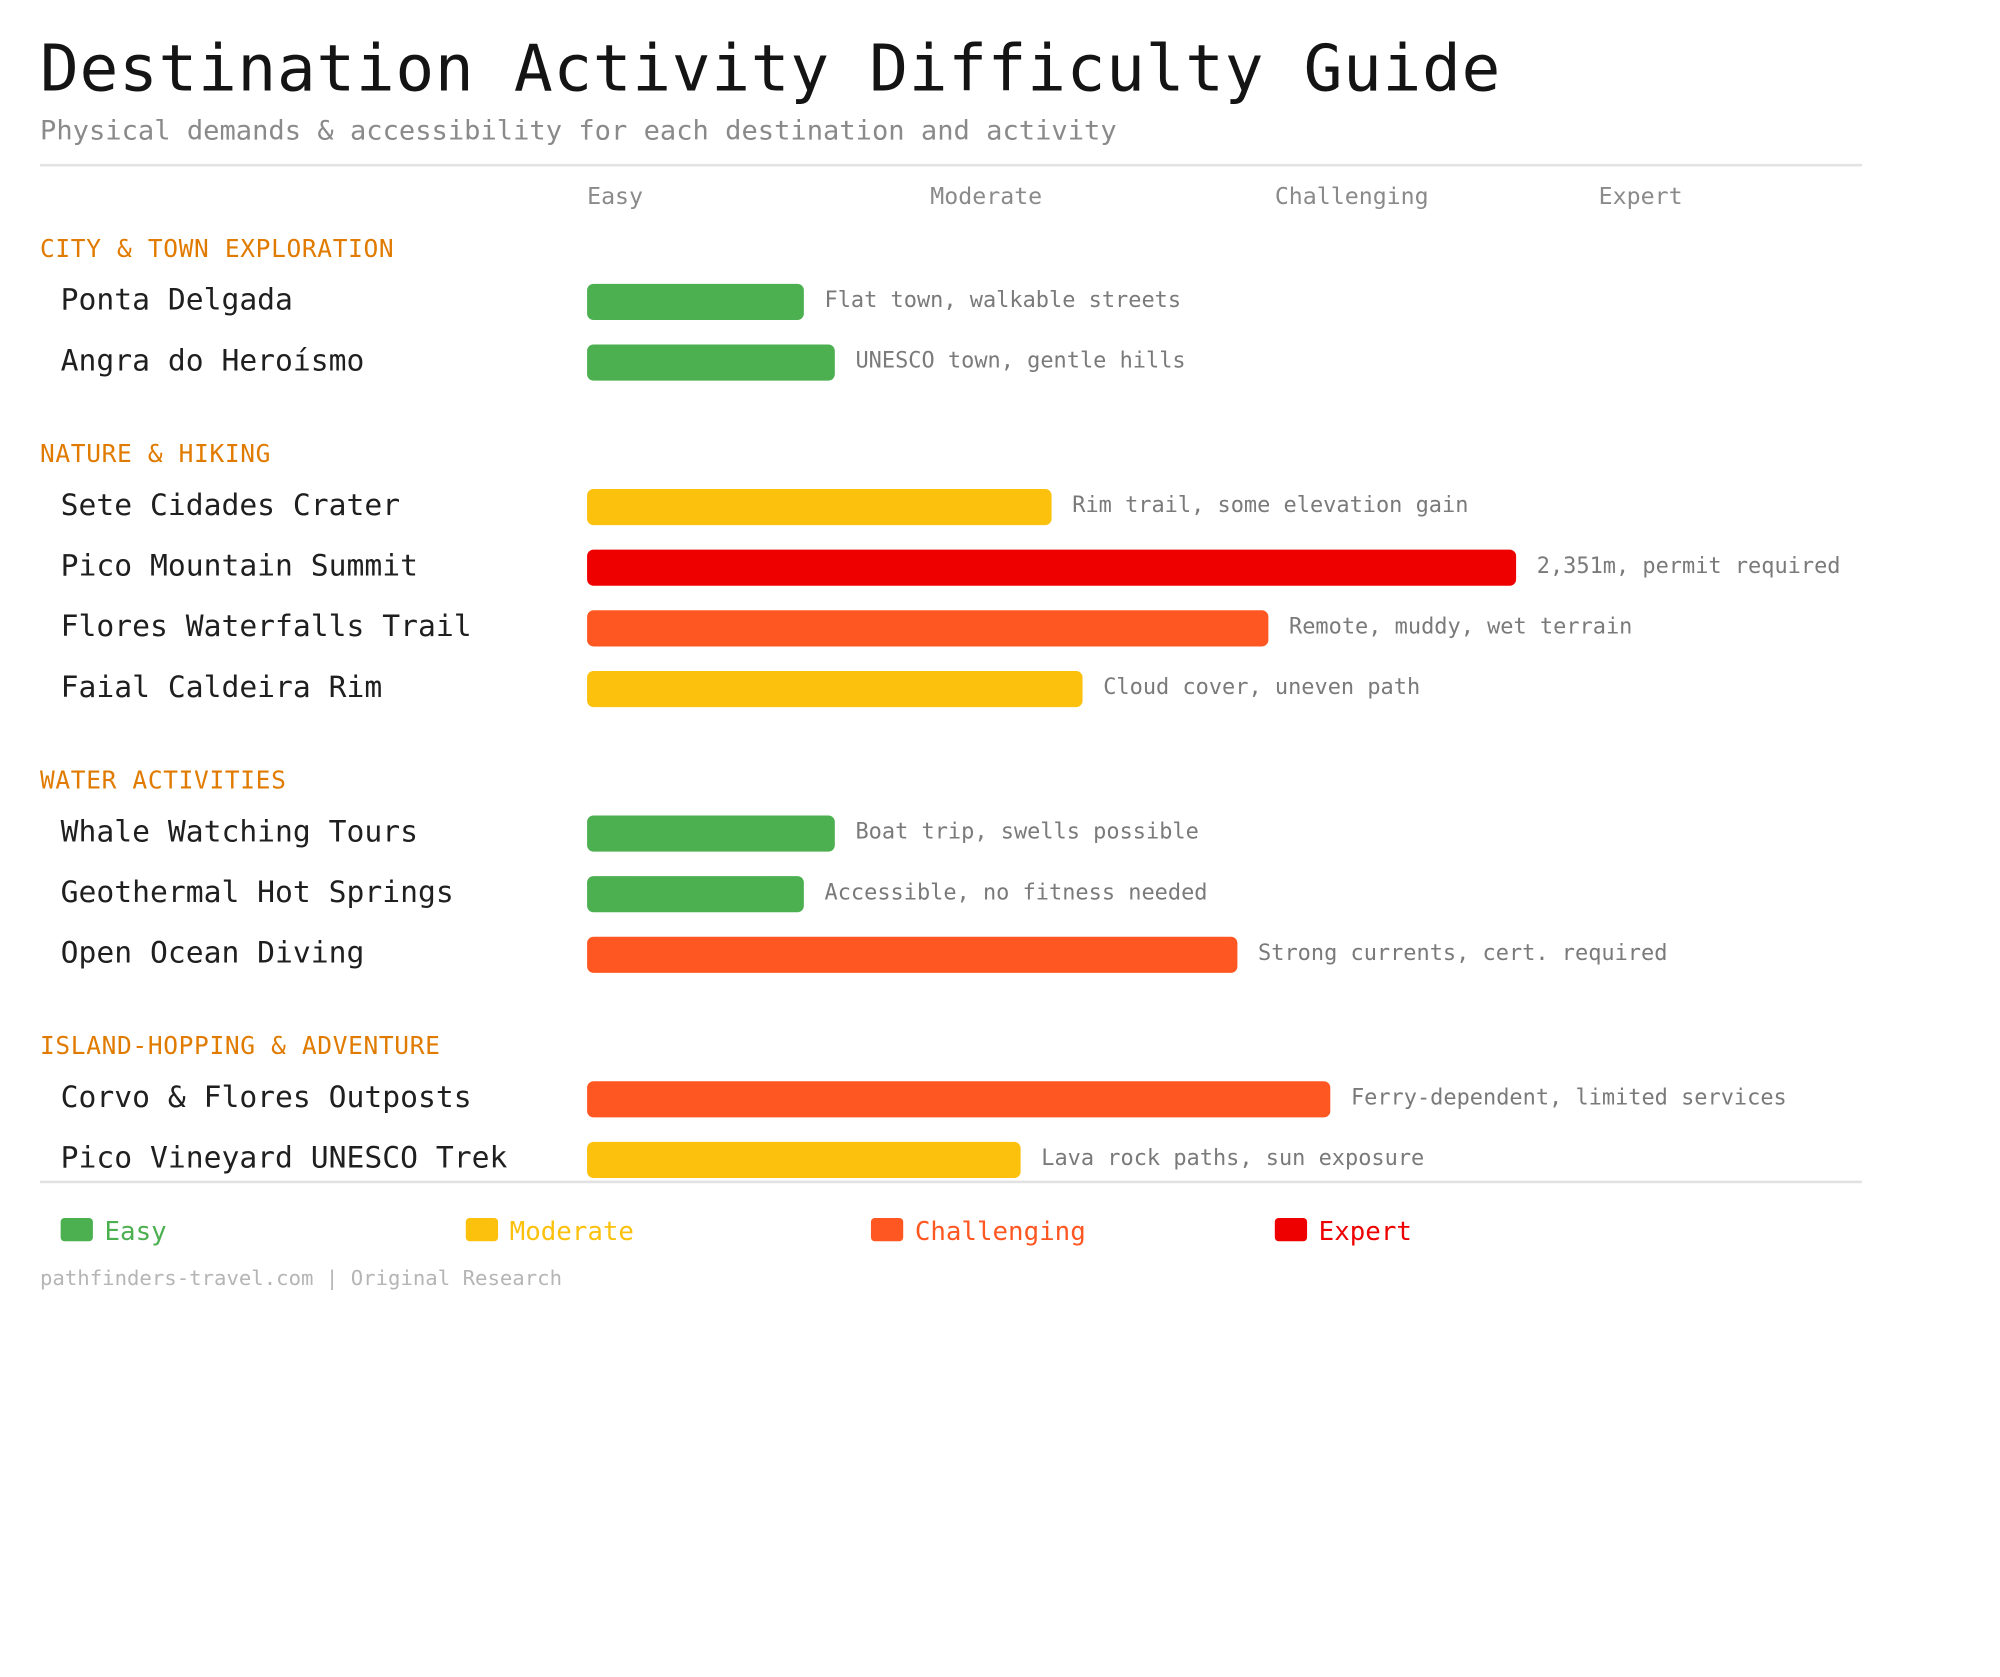 The width and height of the screenshot is (2000, 1677). I want to click on difficulty-bar-pico-mountain-summit, so click(1052, 567).